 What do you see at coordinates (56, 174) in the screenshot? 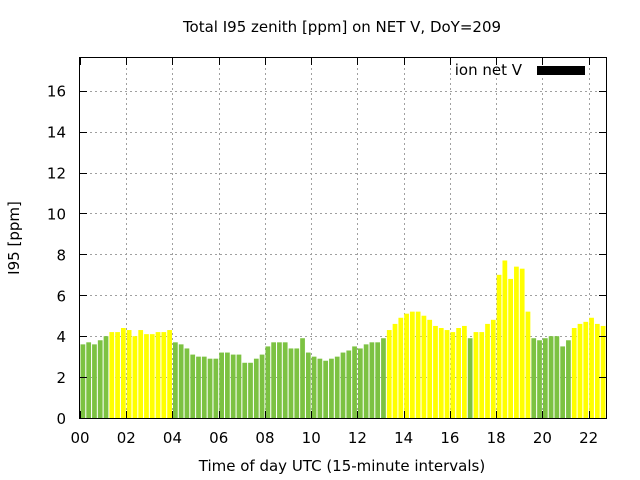
I see `y-tick-label: 12` at bounding box center [56, 174].